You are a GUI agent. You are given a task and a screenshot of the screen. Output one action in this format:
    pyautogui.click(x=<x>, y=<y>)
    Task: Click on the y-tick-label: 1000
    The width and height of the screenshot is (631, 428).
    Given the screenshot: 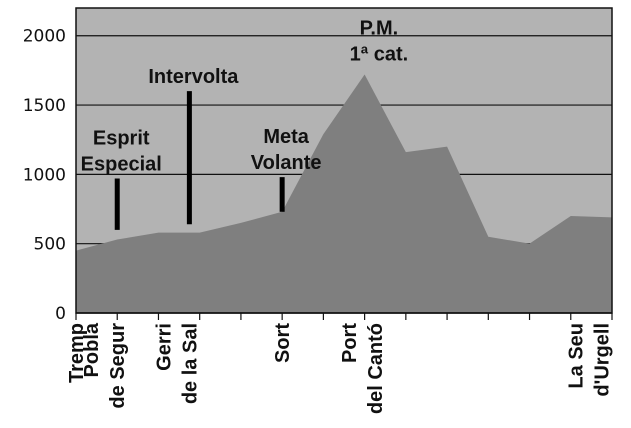 What is the action you would take?
    pyautogui.click(x=44, y=175)
    